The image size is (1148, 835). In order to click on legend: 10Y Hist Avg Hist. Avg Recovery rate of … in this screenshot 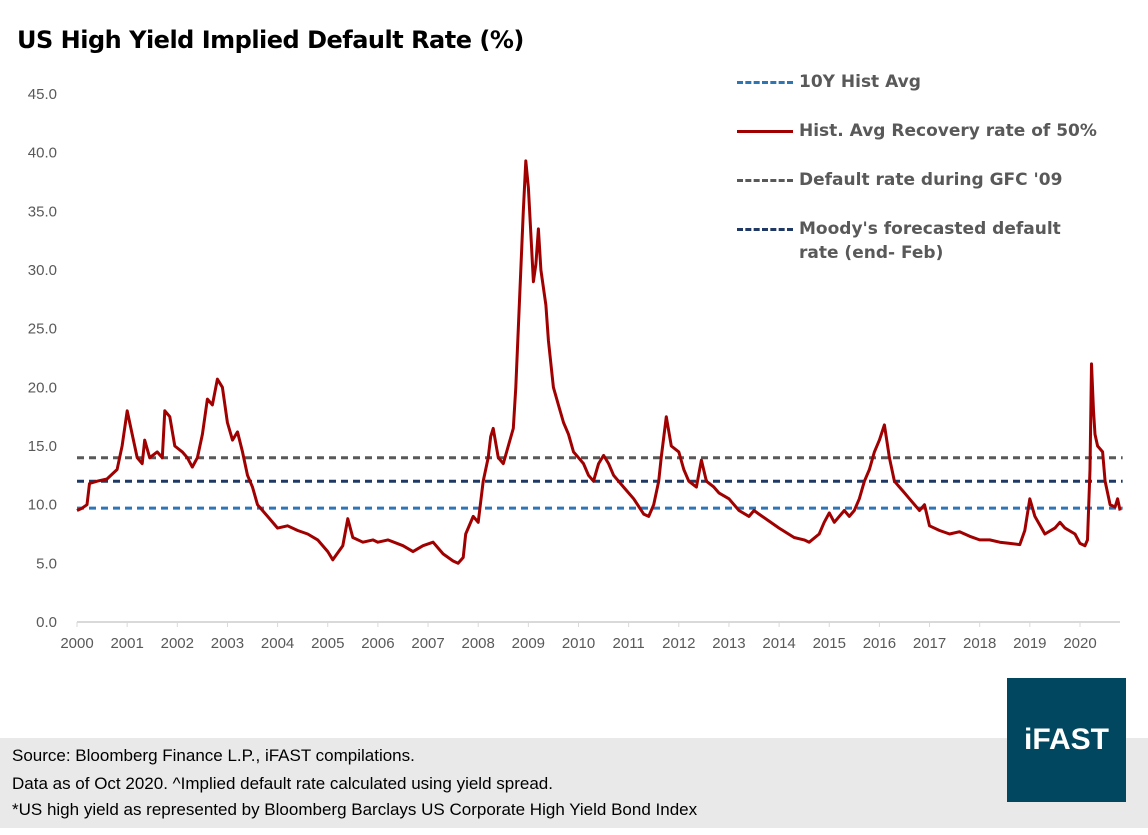, I will do `click(937, 168)`.